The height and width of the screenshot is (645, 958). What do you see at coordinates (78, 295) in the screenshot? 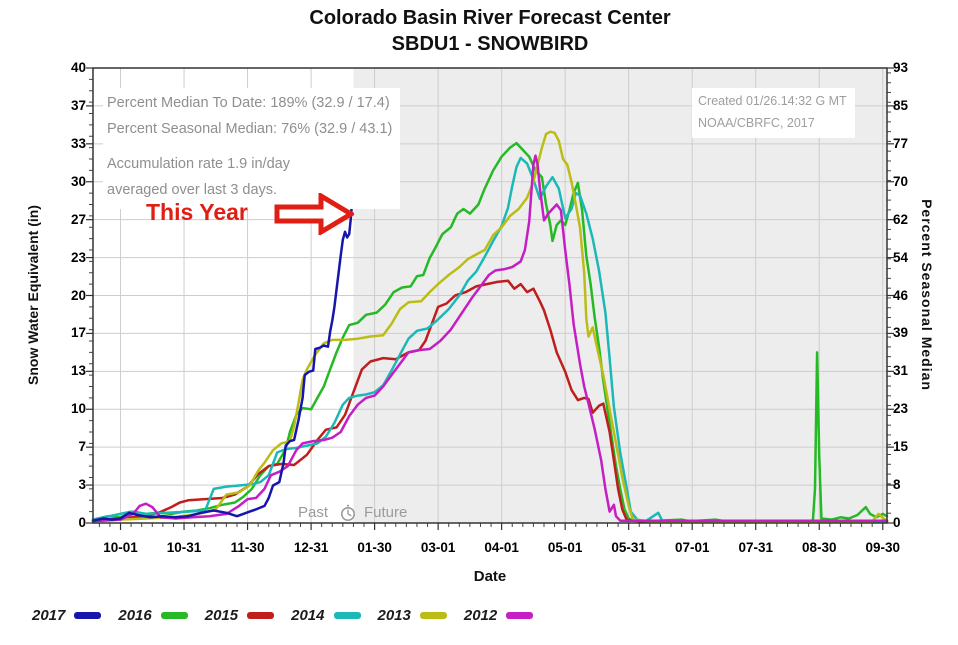
I see `y-left-tick-label: 20` at bounding box center [78, 295].